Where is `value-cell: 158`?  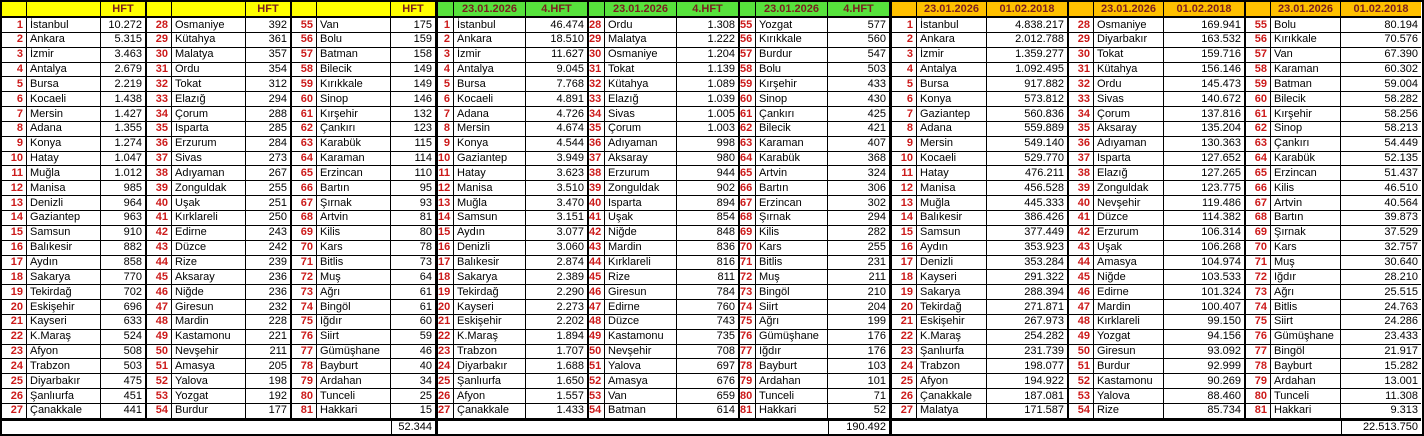
value-cell: 158 is located at coordinates (413, 55).